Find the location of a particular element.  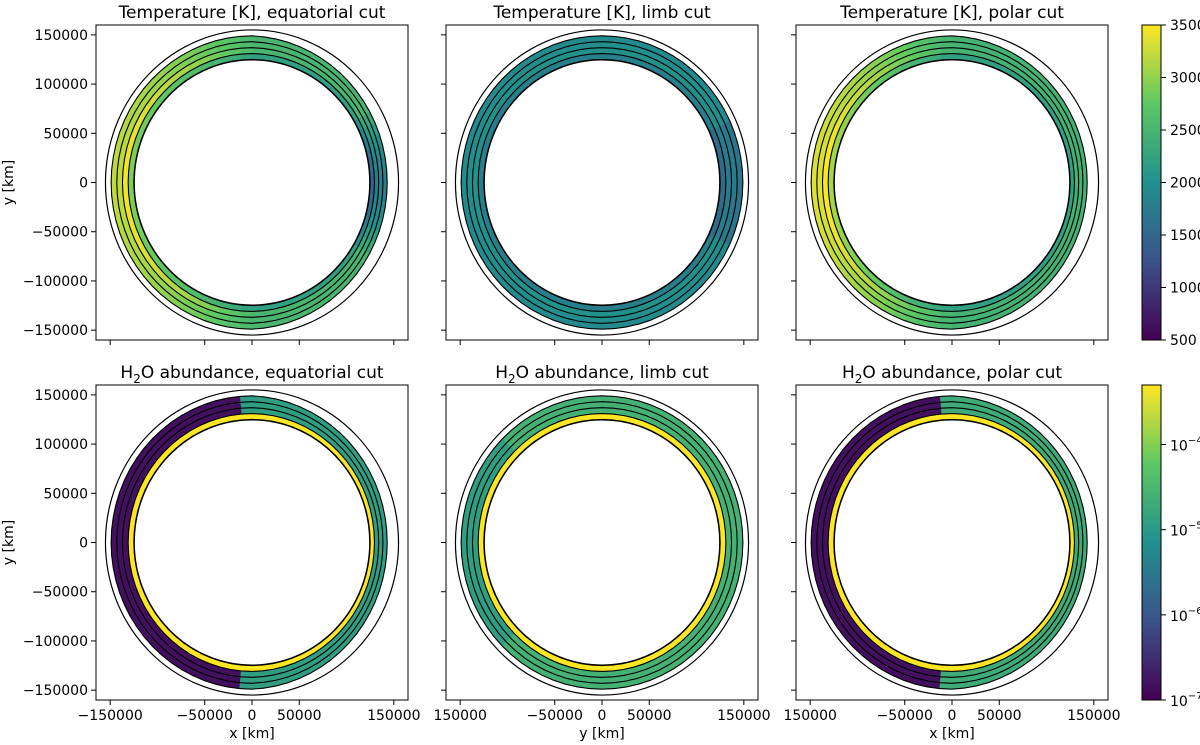

panel-title: H2O abundance, polar cut is located at coordinates (952, 374).